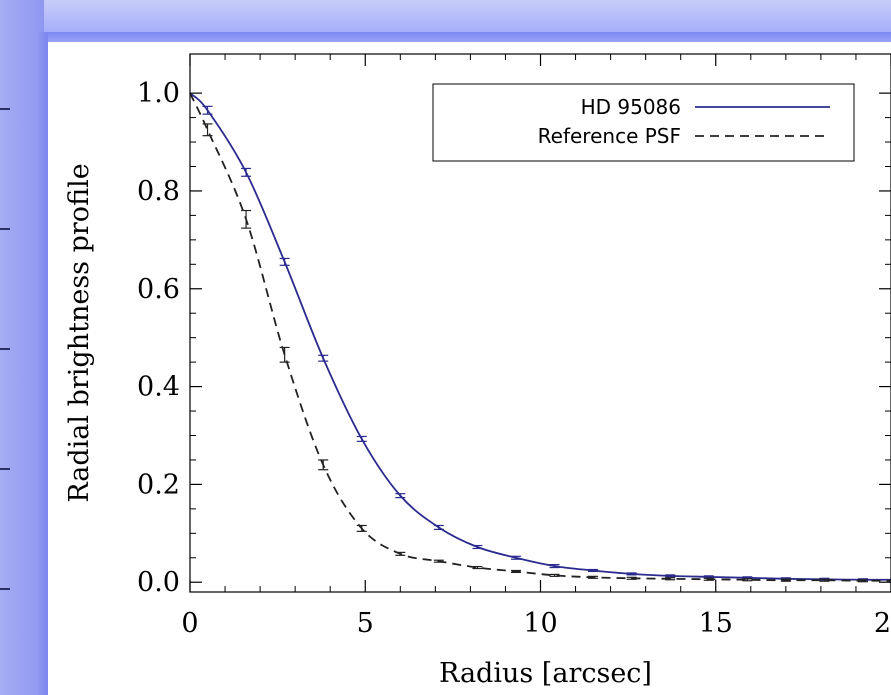 Image resolution: width=891 pixels, height=695 pixels. What do you see at coordinates (43, 363) in the screenshot?
I see `frame-left-border` at bounding box center [43, 363].